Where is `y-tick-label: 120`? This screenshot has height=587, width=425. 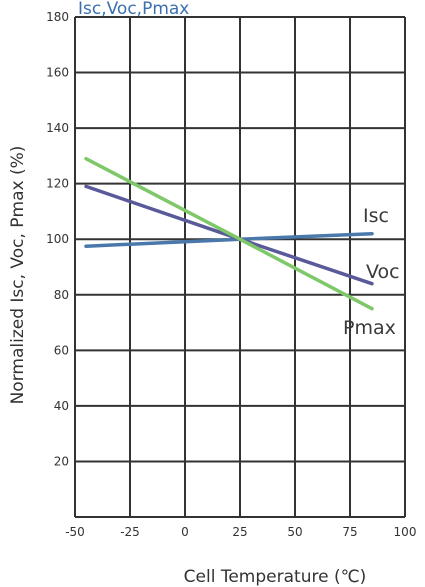
y-tick-label: 120 is located at coordinates (57, 184).